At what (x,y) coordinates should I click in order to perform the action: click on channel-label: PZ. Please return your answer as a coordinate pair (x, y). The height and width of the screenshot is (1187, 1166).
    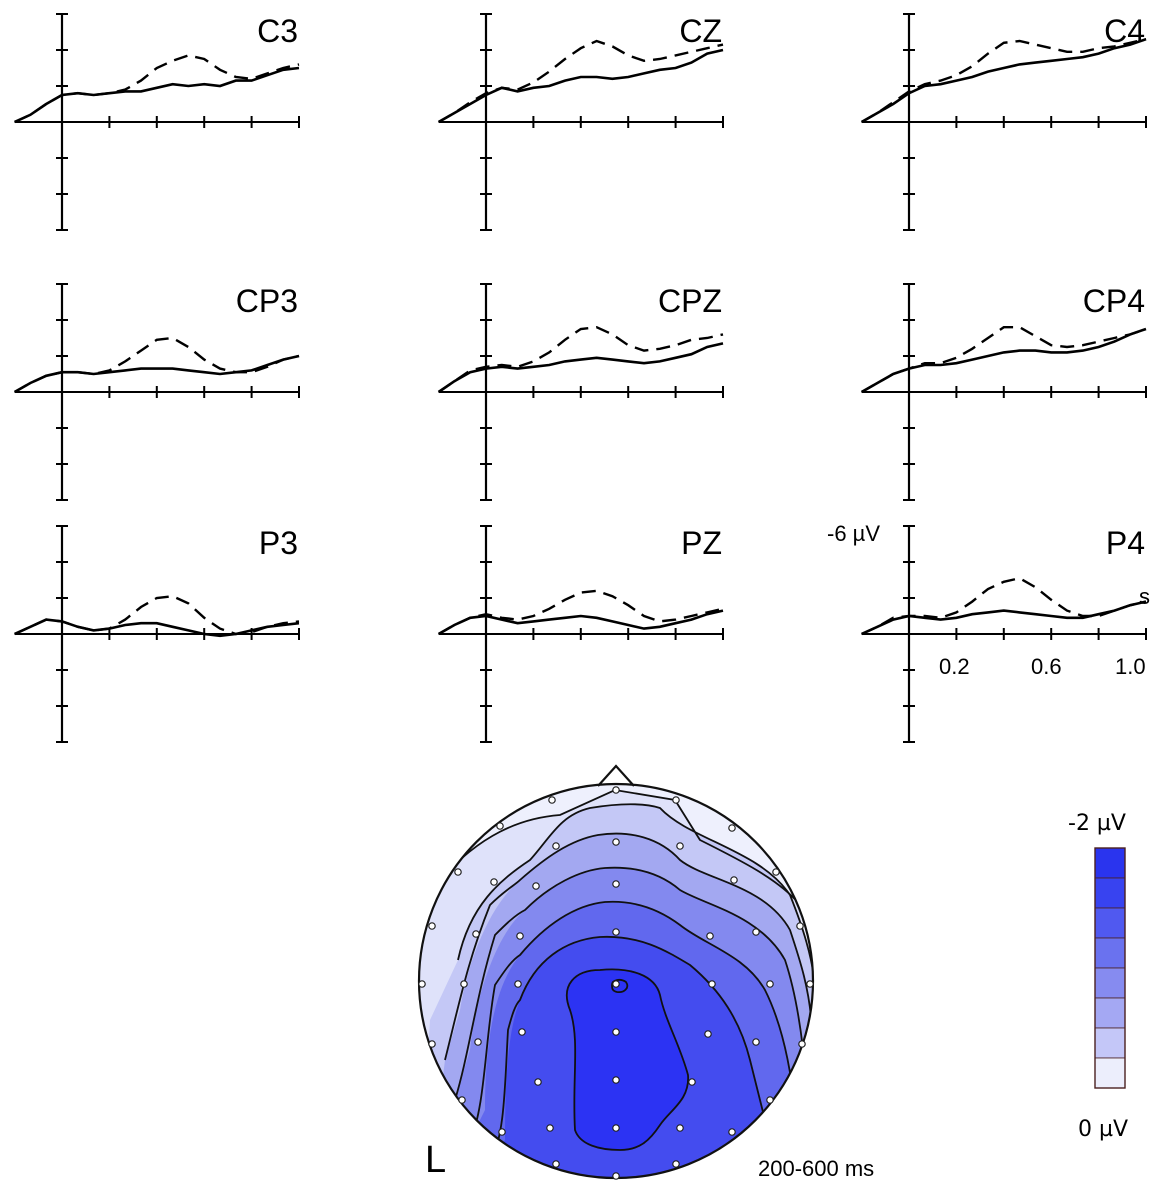
    Looking at the image, I should click on (701, 543).